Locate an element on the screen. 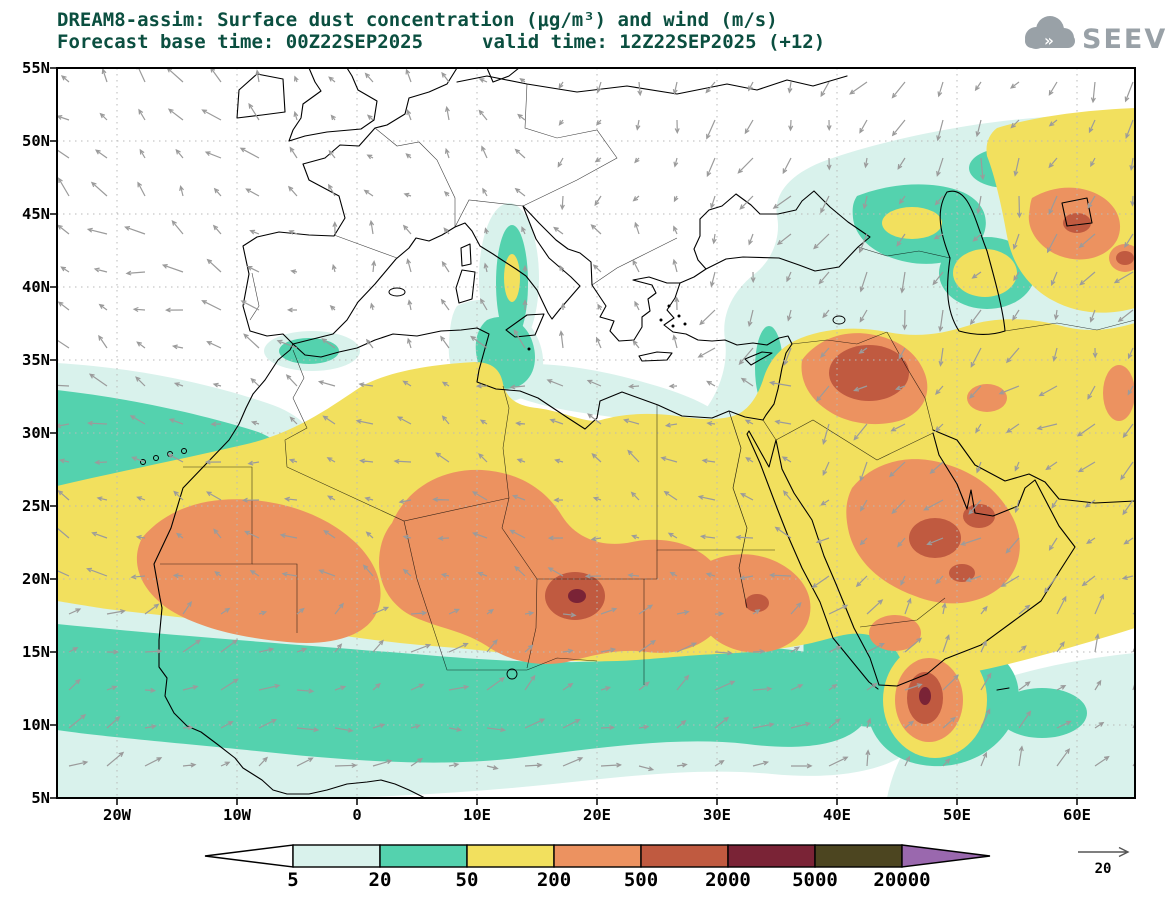 This screenshot has width=1165, height=907. colorbar: 5 20 50 200 500 2000 5000 20000 is located at coordinates (597, 867).